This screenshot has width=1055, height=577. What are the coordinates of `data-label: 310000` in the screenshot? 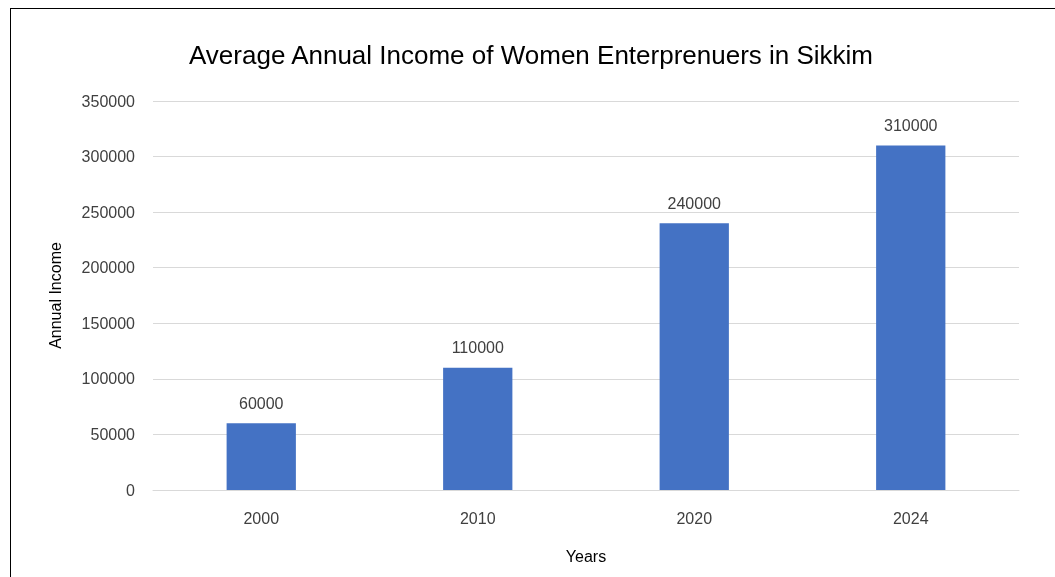 It's located at (911, 125).